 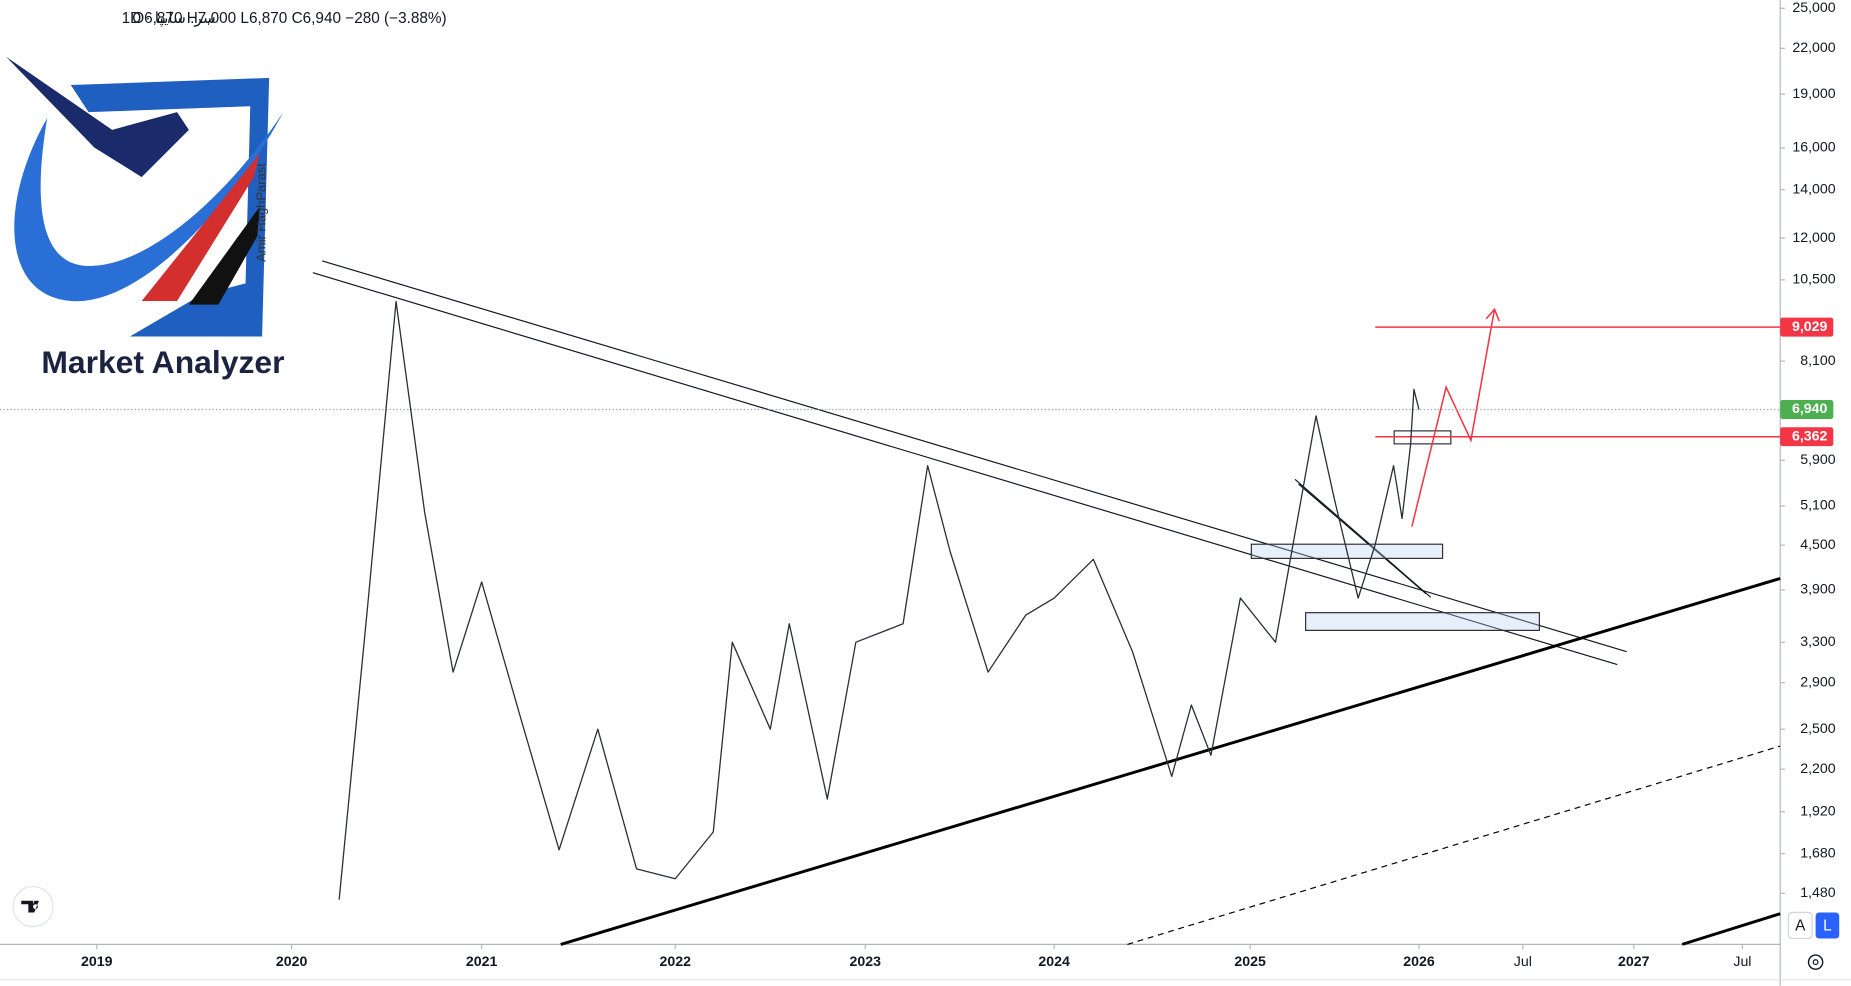 What do you see at coordinates (1422, 621) in the screenshot?
I see `zone-box` at bounding box center [1422, 621].